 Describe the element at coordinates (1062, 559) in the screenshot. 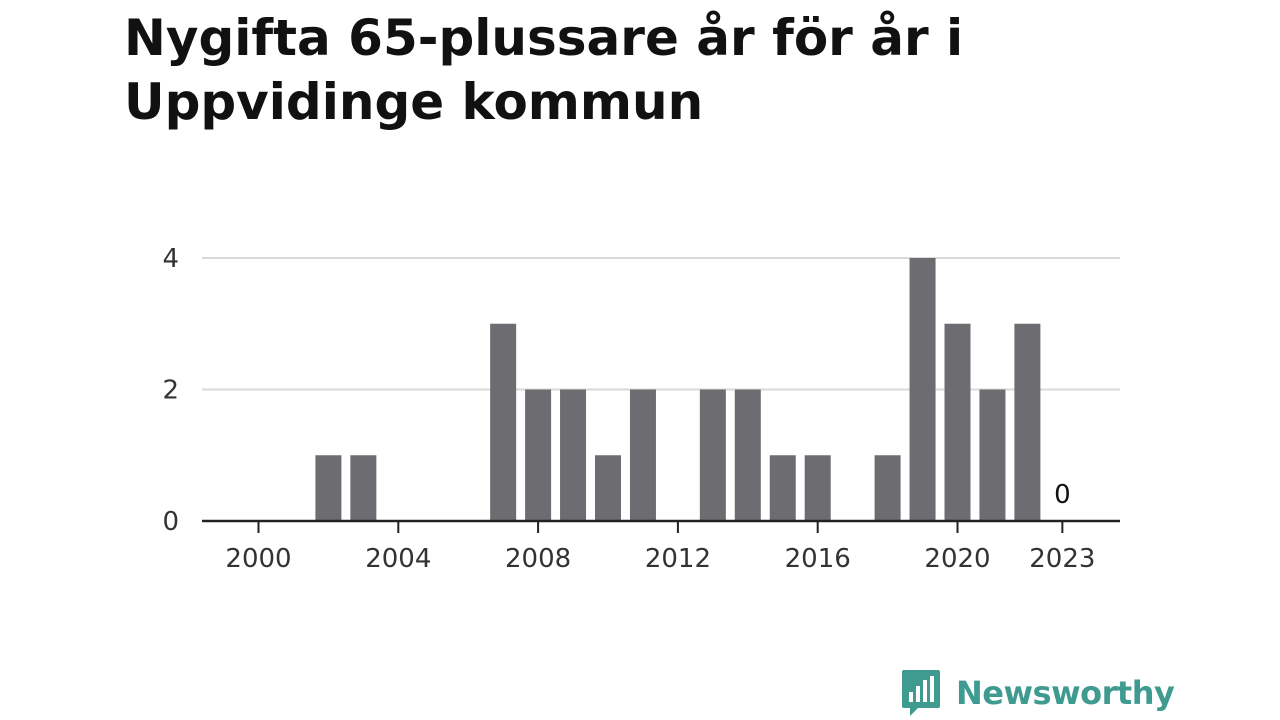

I see `x-tick-label-2023: 2023` at that location.